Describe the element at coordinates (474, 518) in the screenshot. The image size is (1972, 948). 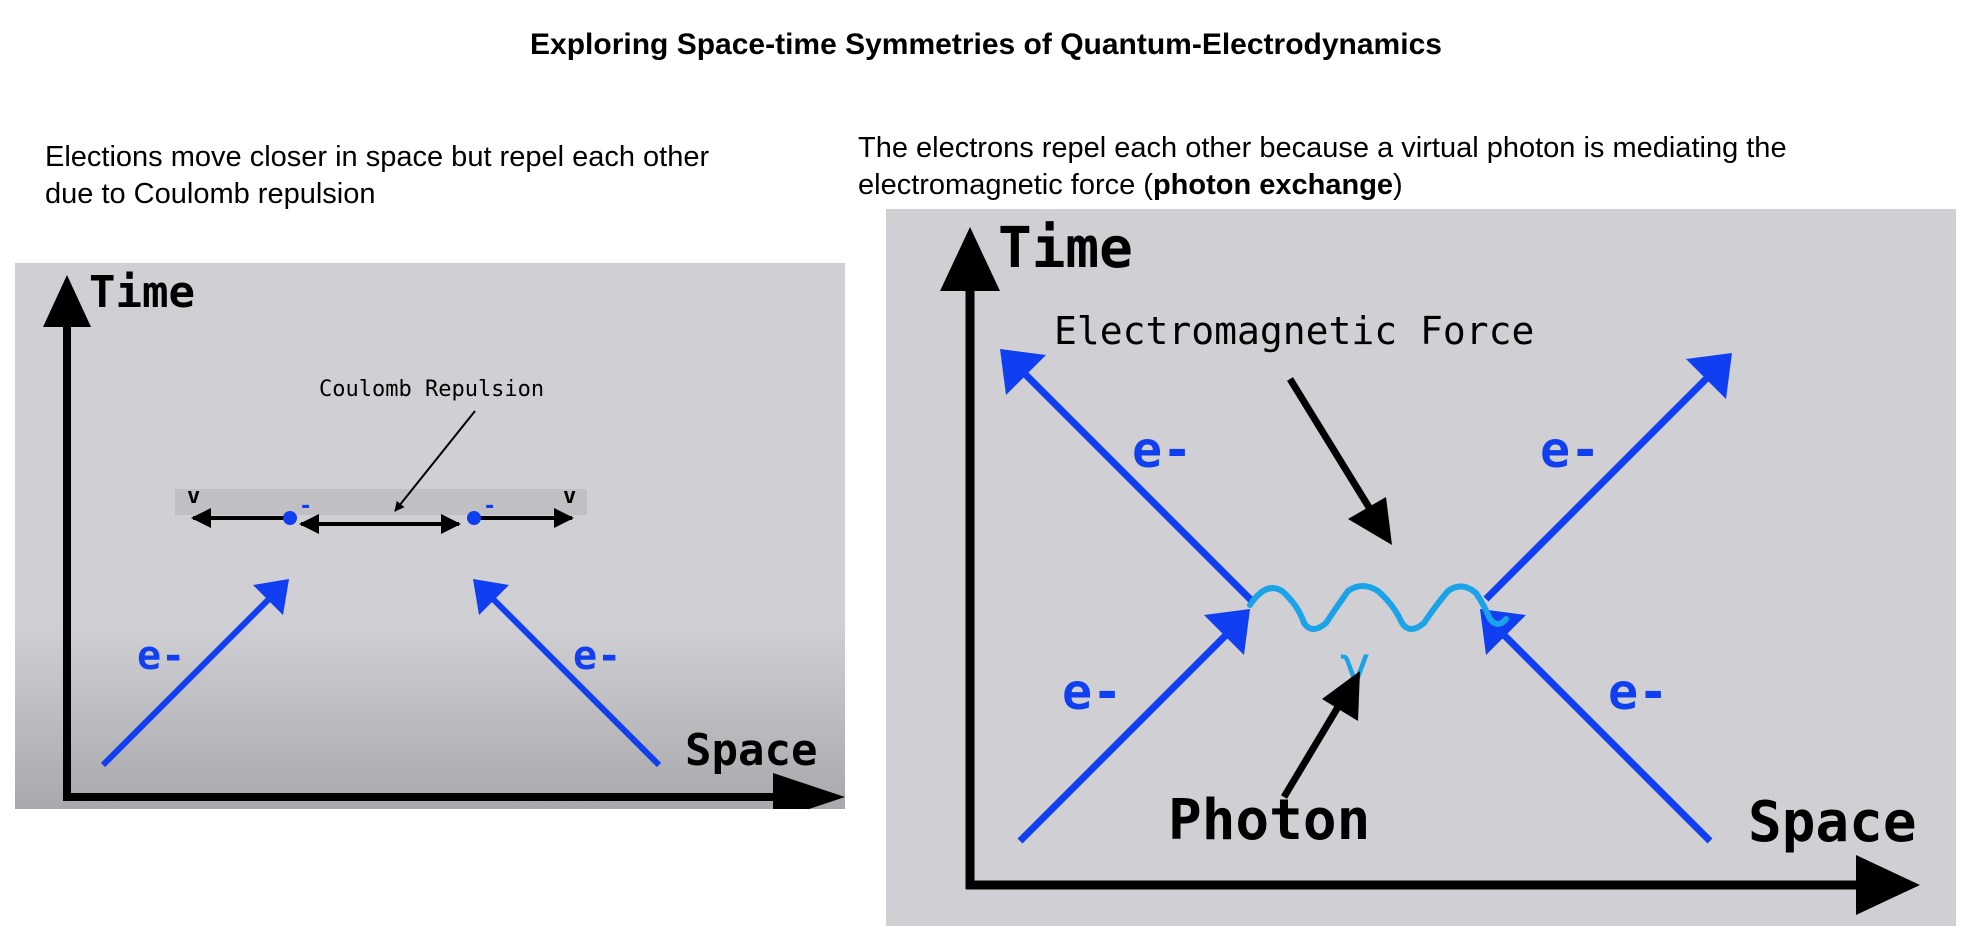
I see `electron-right` at that location.